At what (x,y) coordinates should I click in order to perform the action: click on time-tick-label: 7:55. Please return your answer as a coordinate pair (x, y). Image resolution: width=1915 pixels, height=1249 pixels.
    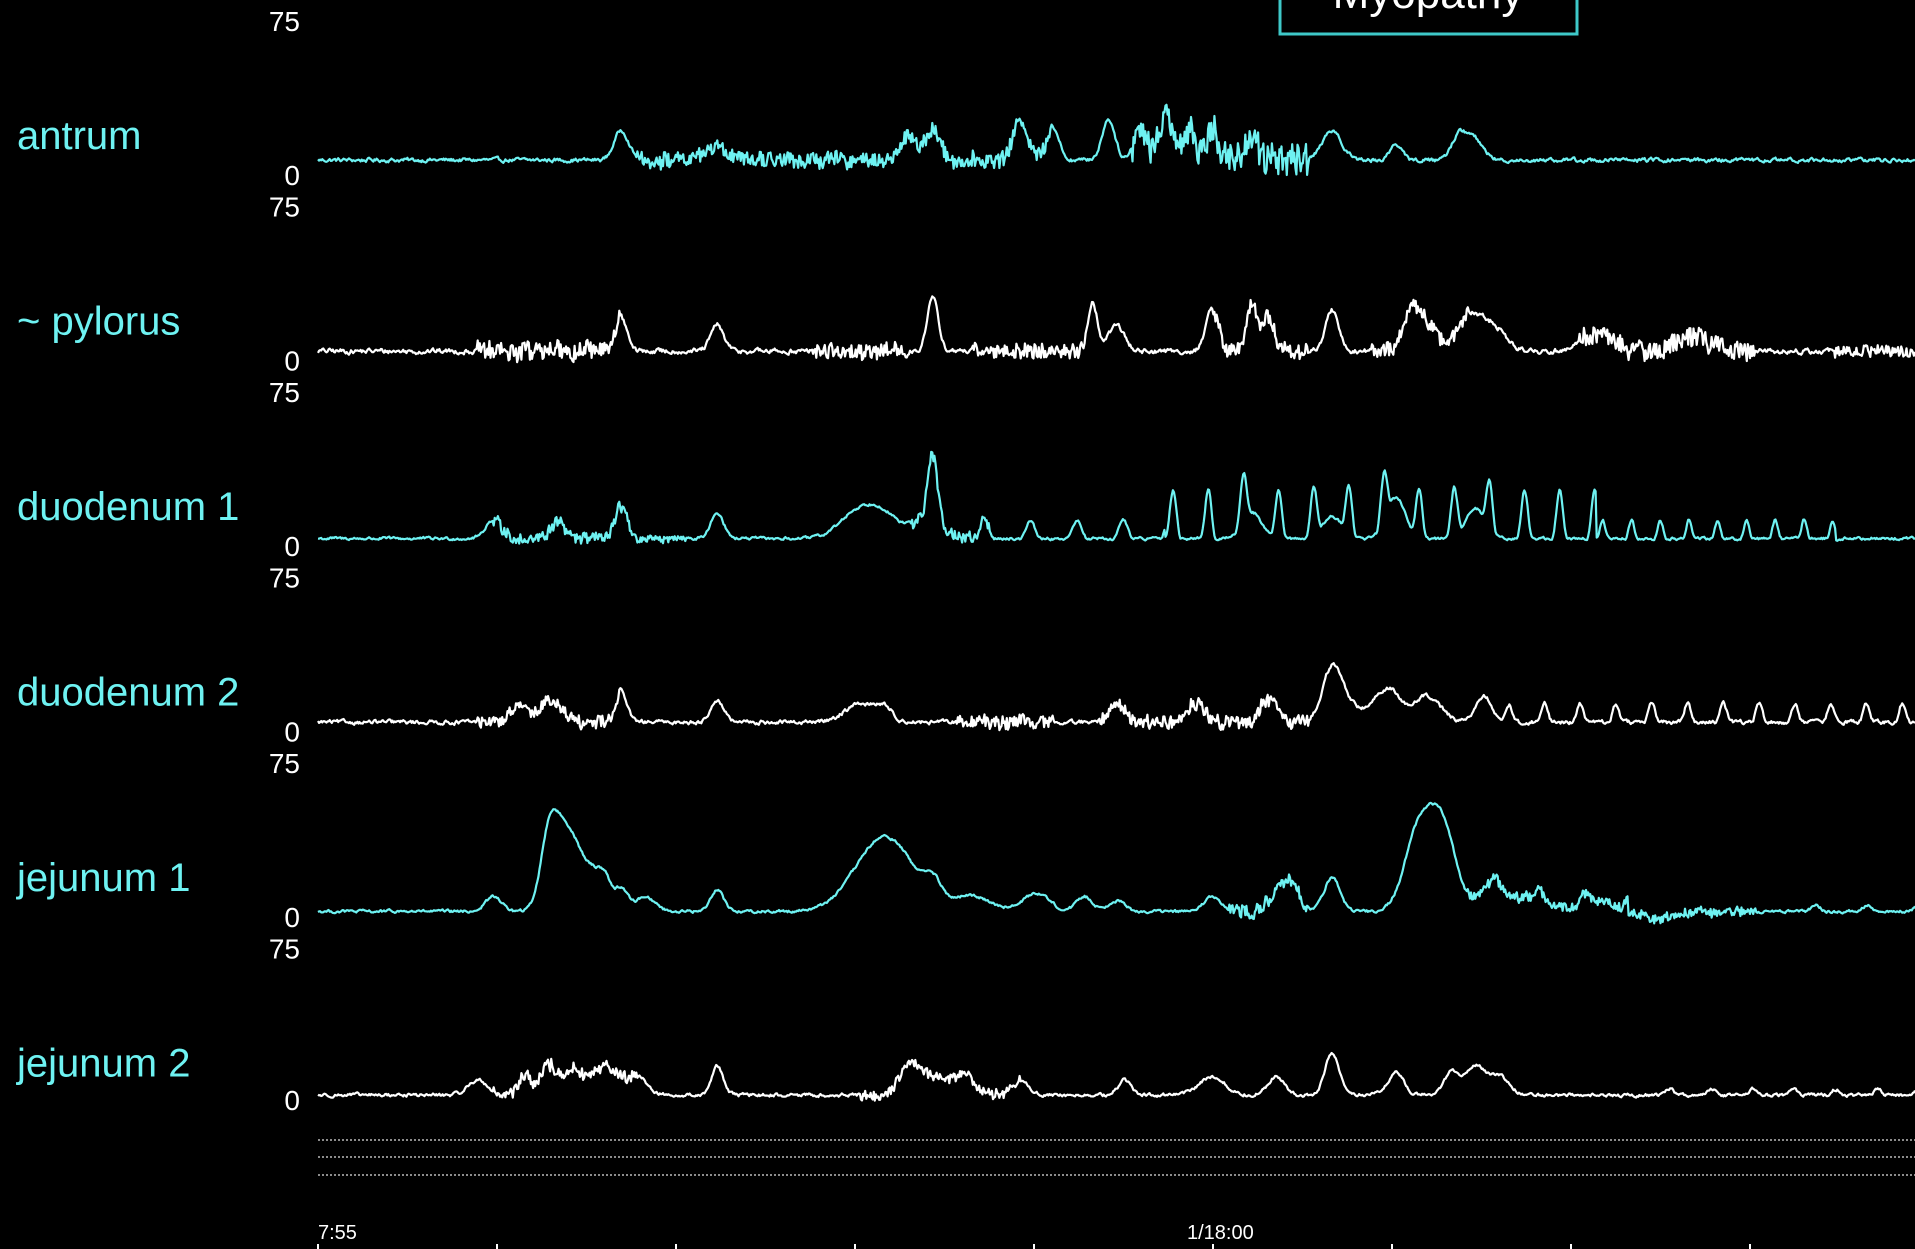
    Looking at the image, I should click on (337, 1233).